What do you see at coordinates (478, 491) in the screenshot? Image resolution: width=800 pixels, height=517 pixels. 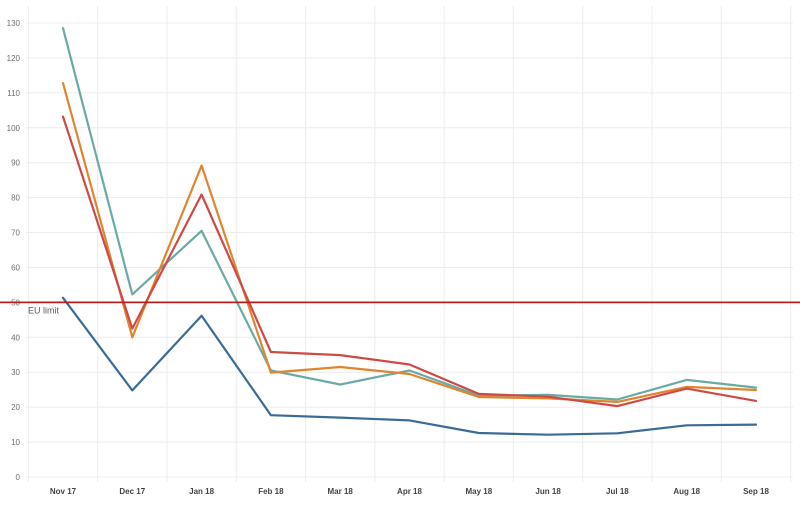 I see `x-tick-label: May 18` at bounding box center [478, 491].